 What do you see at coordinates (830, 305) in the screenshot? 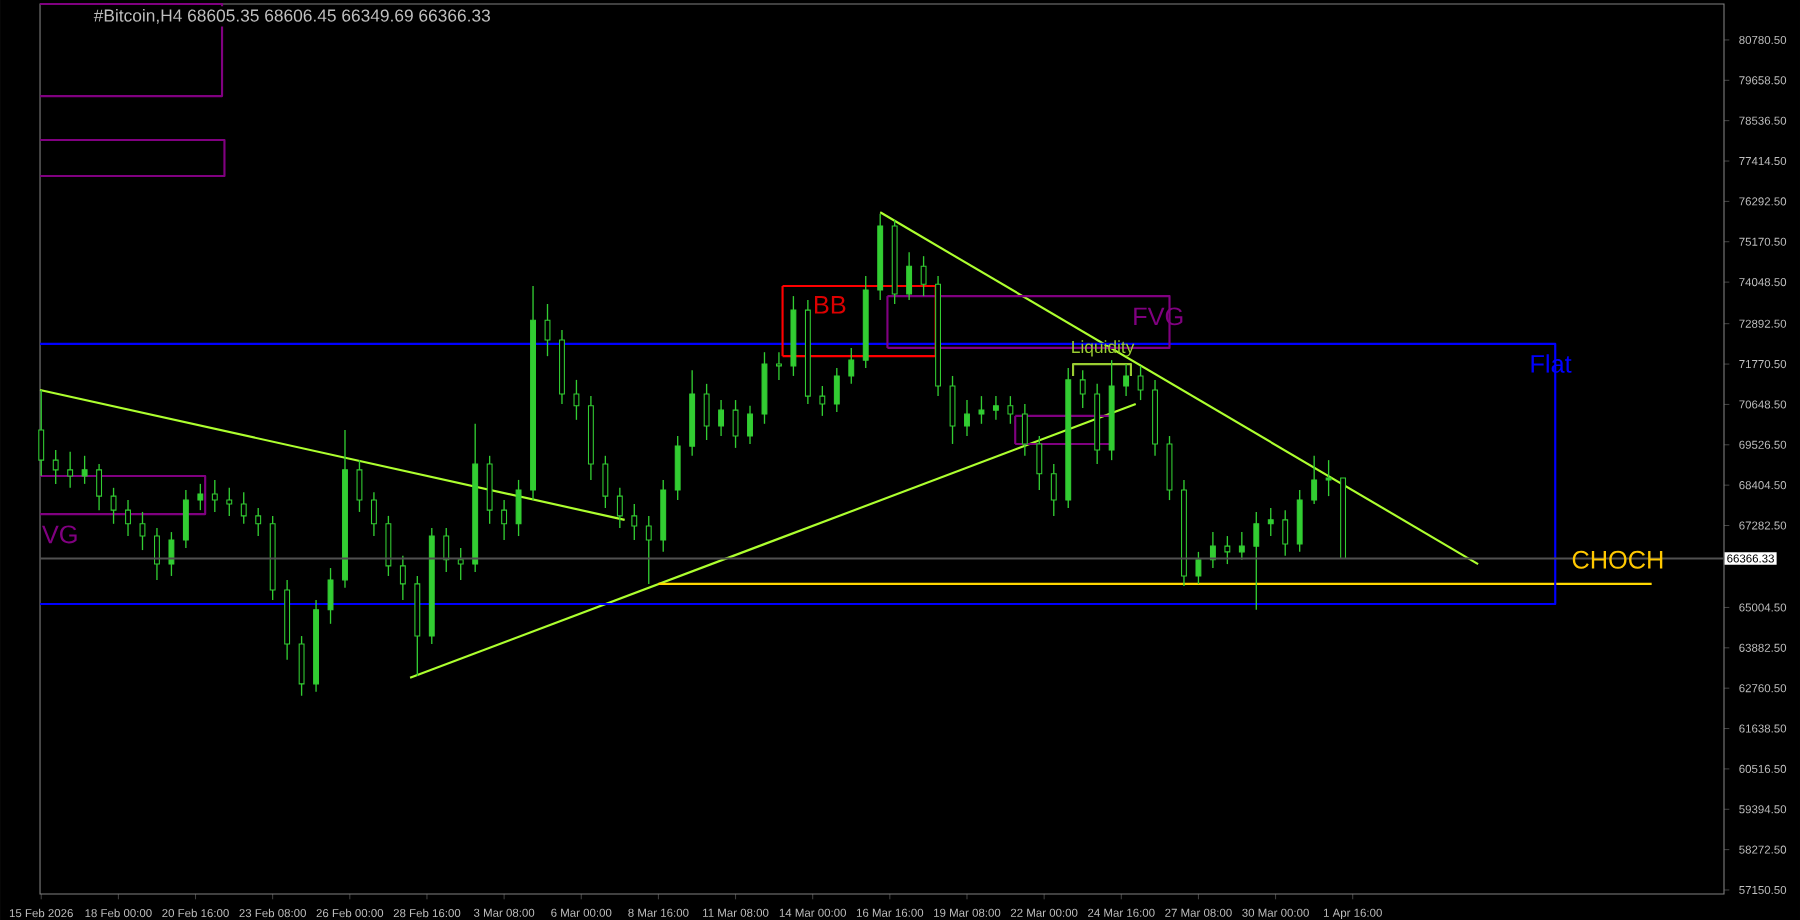
I see `annotation: BB` at bounding box center [830, 305].